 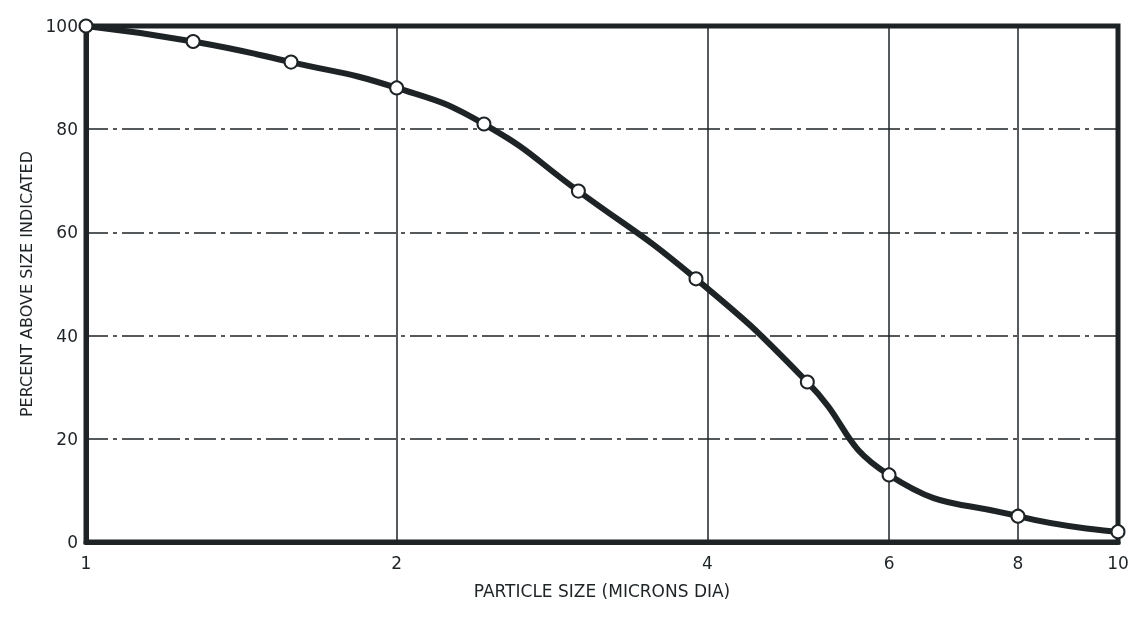 I want to click on y-tick-label: 80, so click(x=67, y=129).